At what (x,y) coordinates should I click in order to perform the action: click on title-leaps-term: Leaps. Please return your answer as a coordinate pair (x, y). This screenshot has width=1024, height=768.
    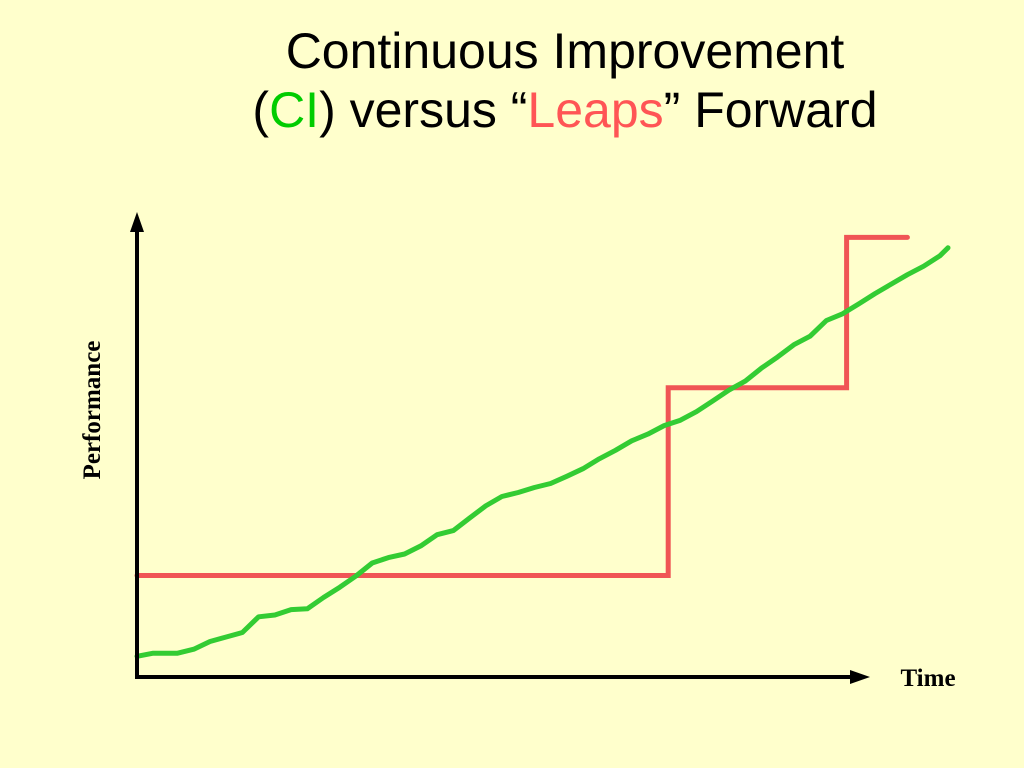
    Looking at the image, I should click on (595, 110).